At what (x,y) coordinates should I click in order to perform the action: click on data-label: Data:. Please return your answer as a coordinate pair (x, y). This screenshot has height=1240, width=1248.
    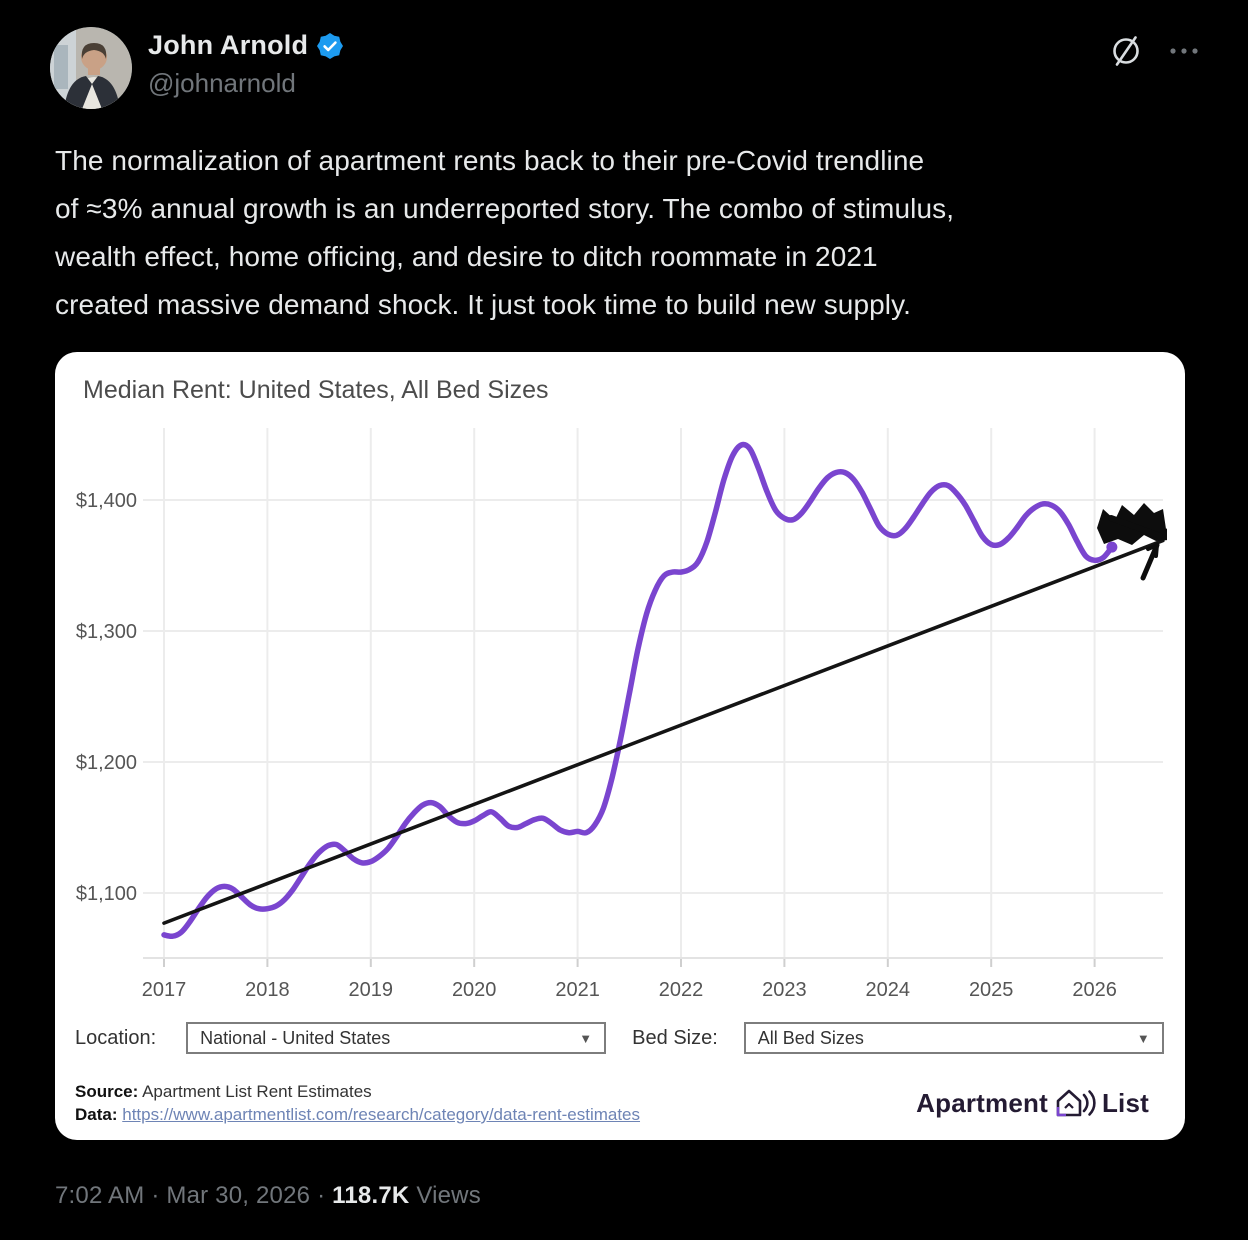
    Looking at the image, I should click on (96, 1114).